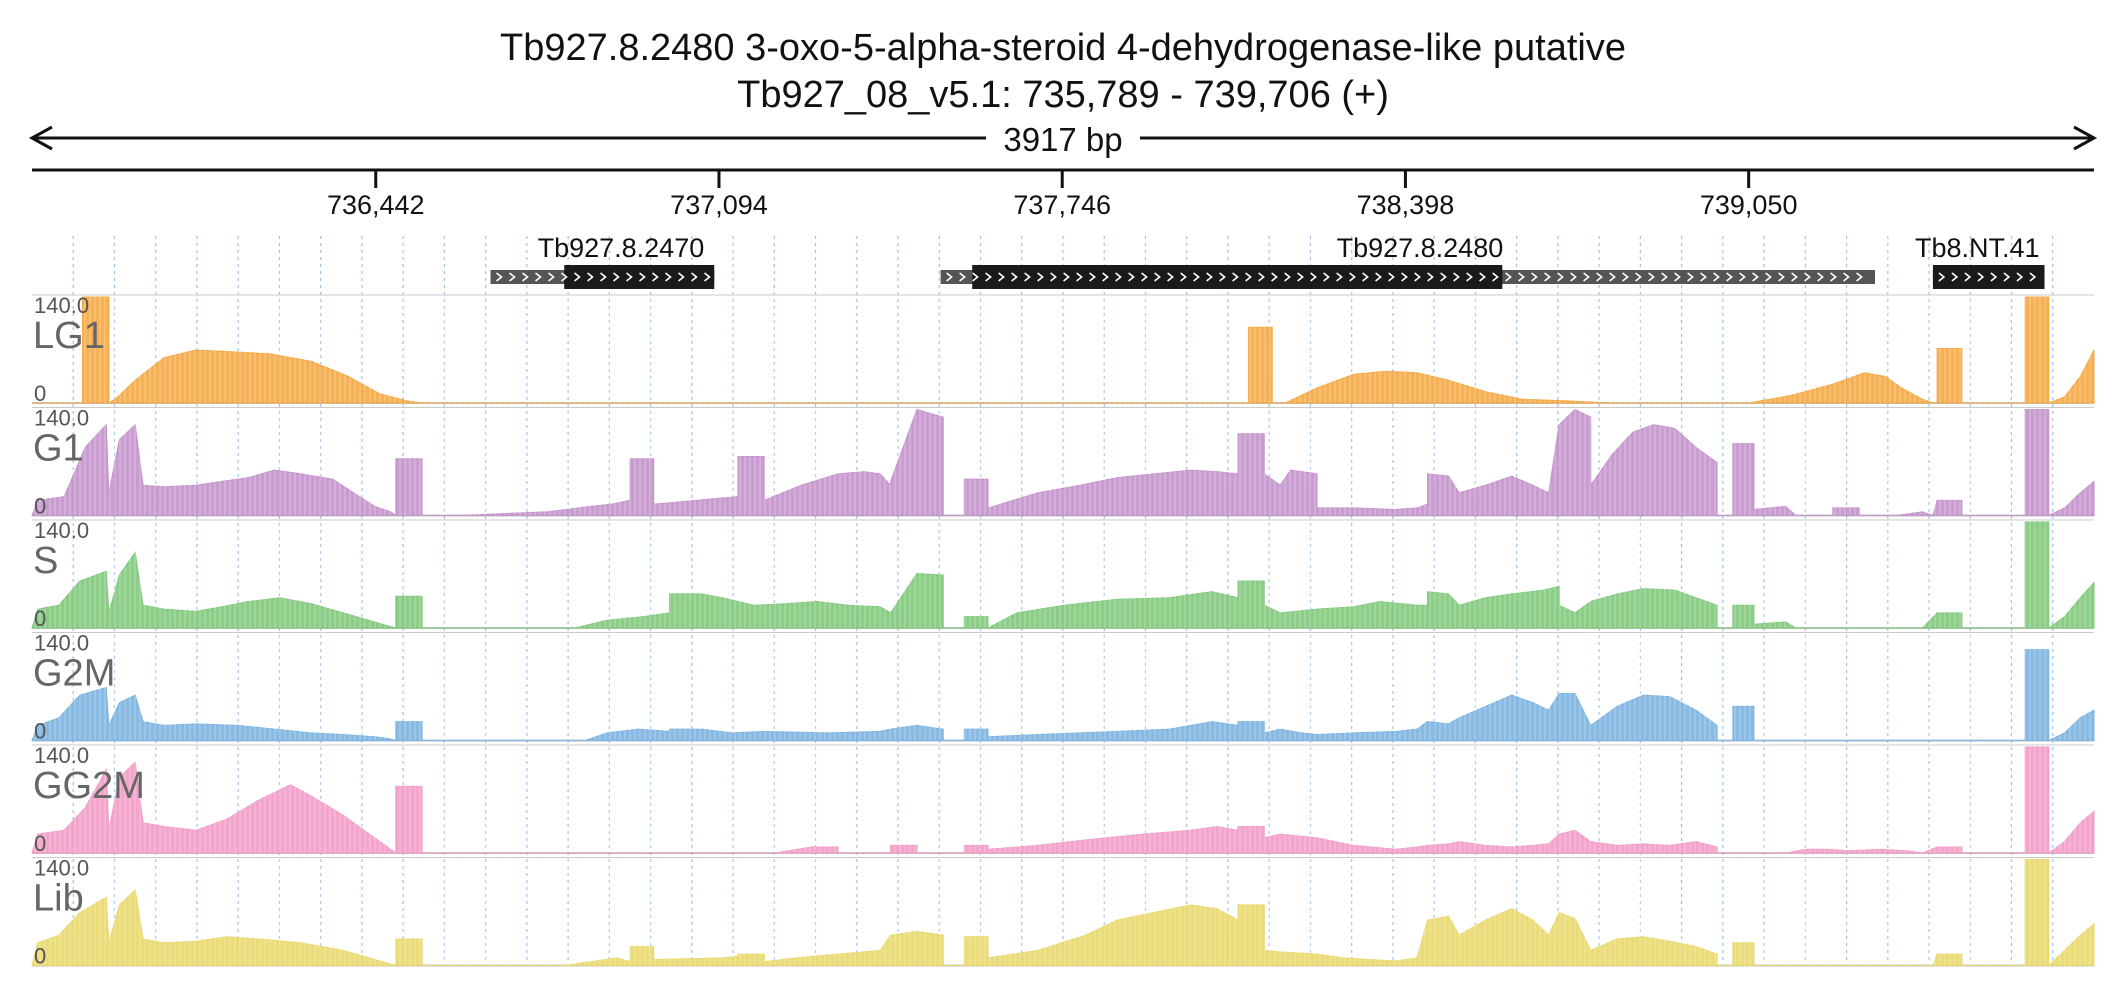 The image size is (2126, 1000). I want to click on track-s: 140.0 0 S, so click(1063, 574).